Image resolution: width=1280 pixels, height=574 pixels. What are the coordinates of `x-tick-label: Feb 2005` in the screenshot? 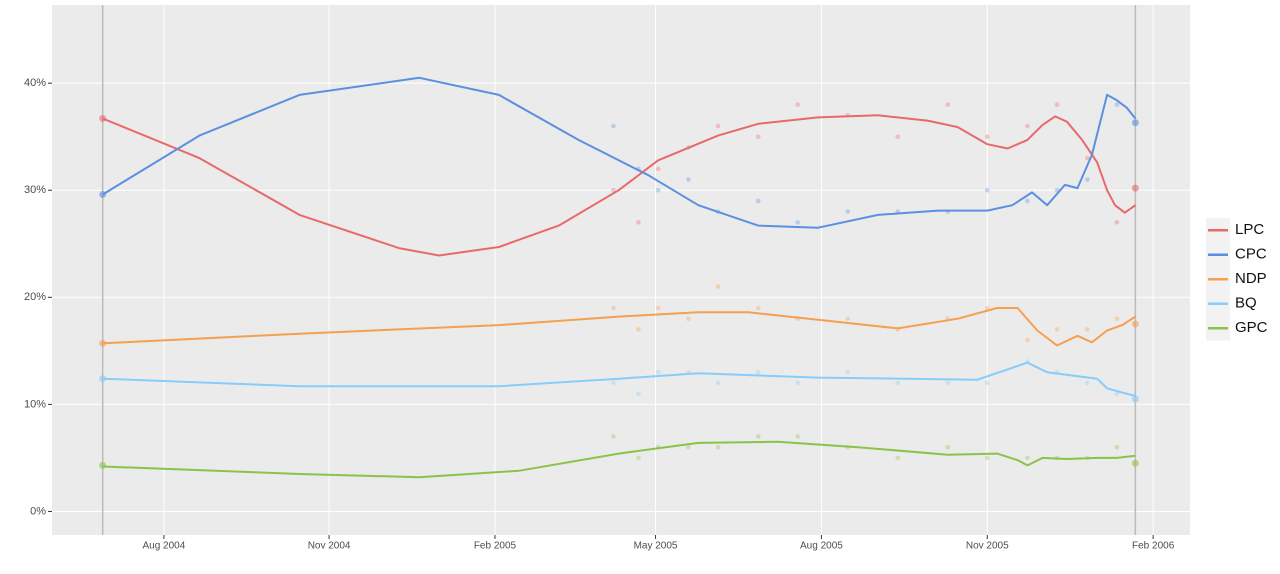 It's located at (495, 546).